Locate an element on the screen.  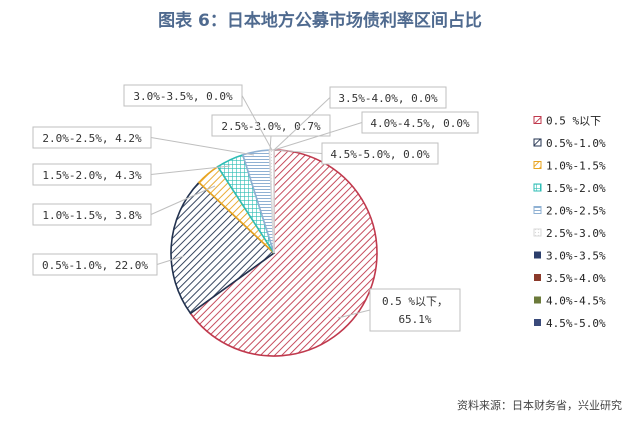
callout-label: 4.0%-4.5%, 0.0% is located at coordinates (420, 123).